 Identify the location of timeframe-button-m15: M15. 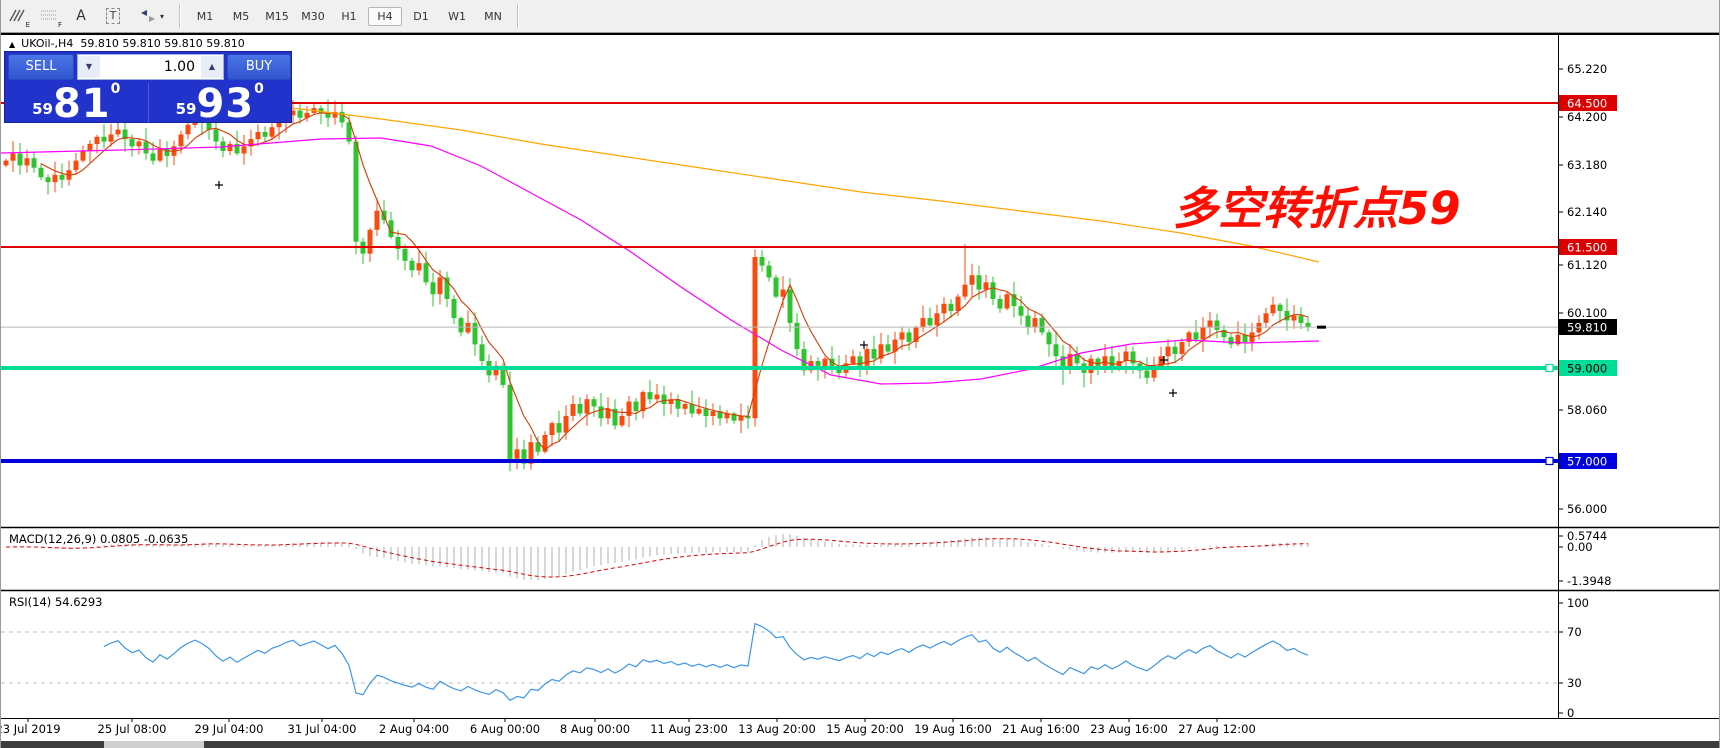
(277, 16).